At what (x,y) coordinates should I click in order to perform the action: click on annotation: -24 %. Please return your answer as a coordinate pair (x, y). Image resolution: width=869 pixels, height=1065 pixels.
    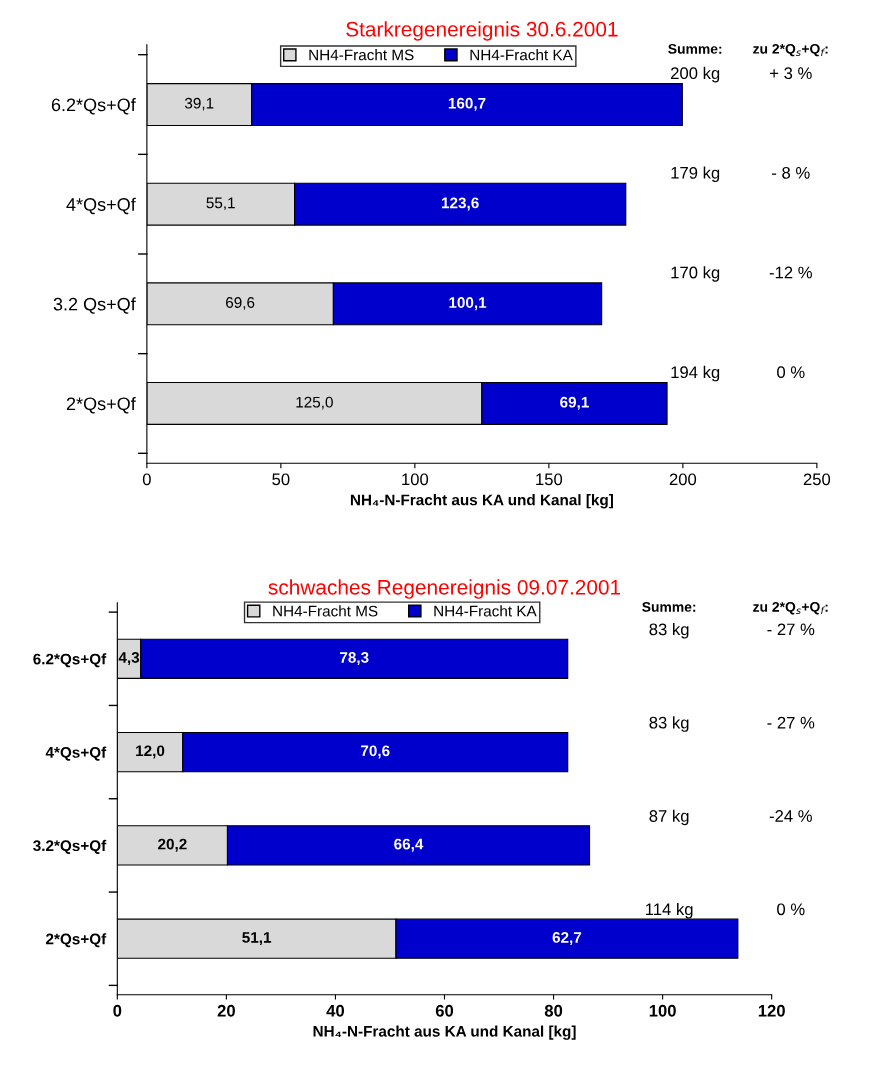
    Looking at the image, I should click on (790, 816).